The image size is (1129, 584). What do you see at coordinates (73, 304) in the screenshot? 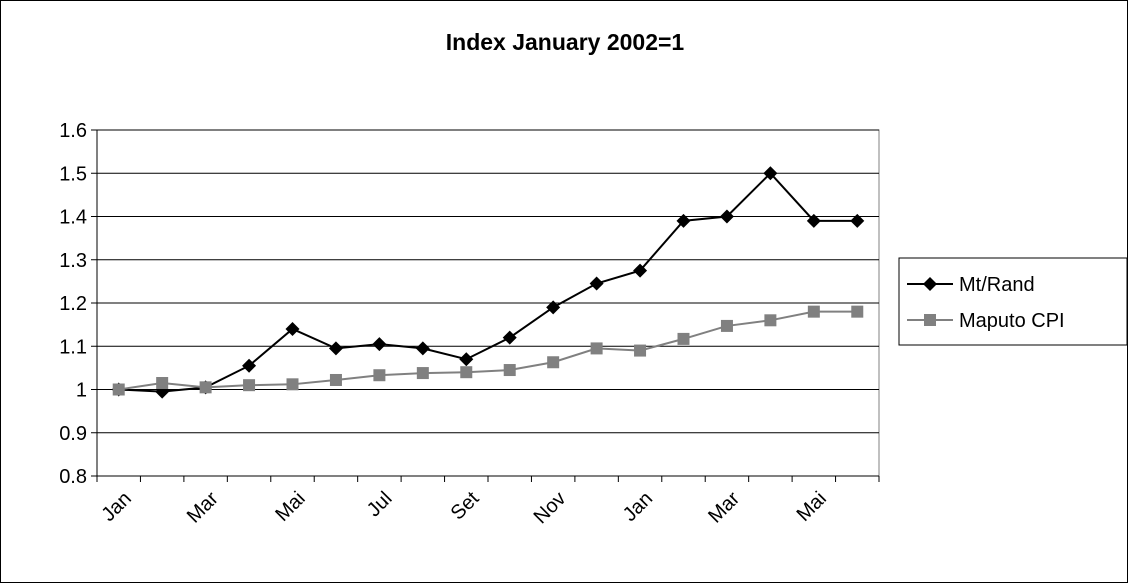
I see `y-tick-label: 1.2` at bounding box center [73, 304].